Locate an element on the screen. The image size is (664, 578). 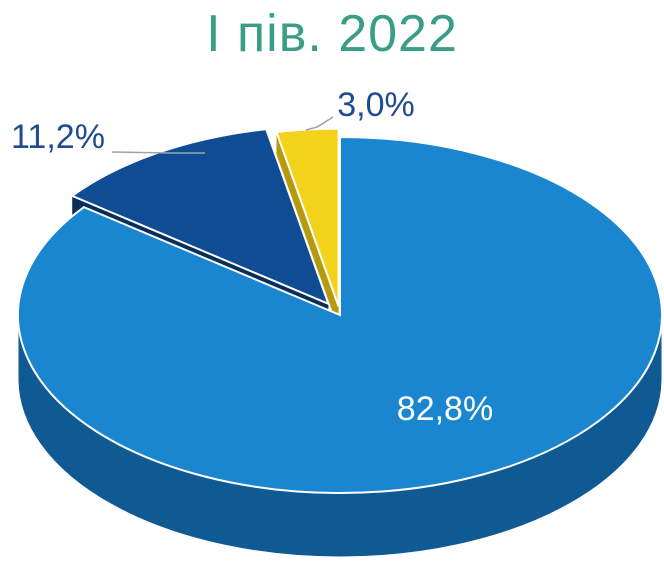
data-label-3: 3,0% is located at coordinates (376, 105).